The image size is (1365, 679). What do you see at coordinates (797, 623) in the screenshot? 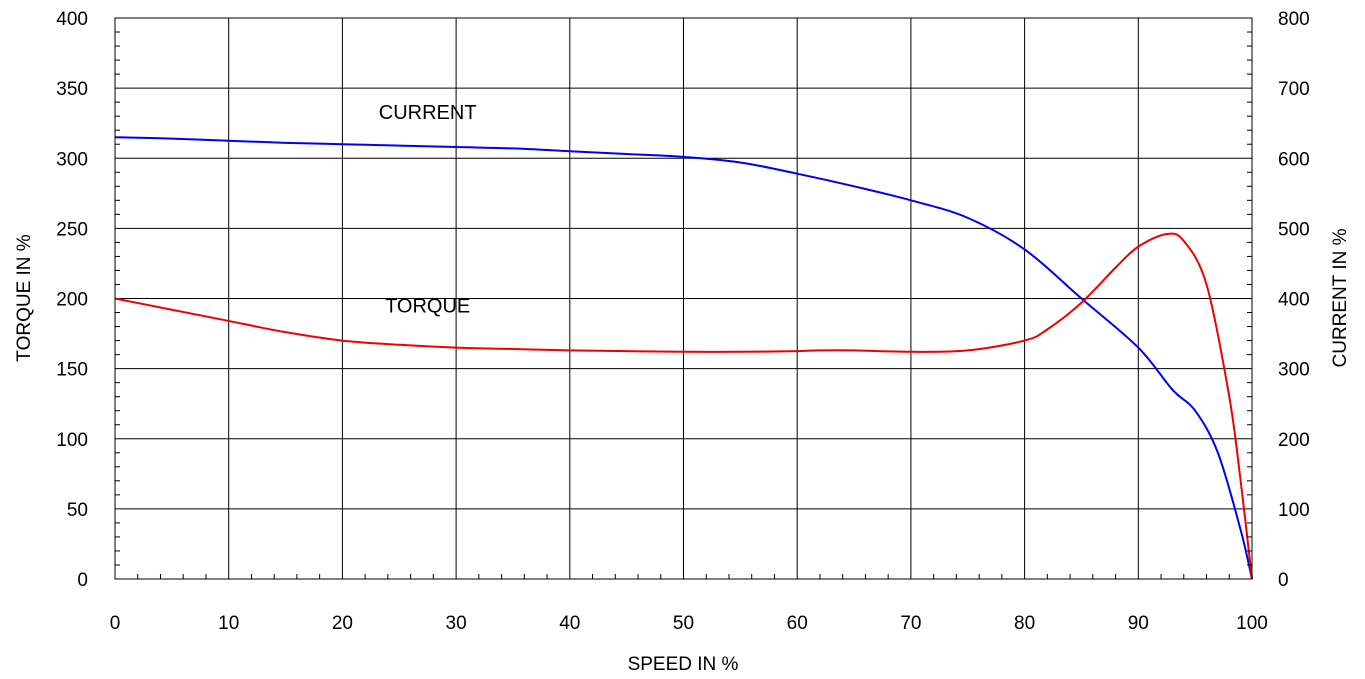
I see `x-tick-label: 60` at bounding box center [797, 623].